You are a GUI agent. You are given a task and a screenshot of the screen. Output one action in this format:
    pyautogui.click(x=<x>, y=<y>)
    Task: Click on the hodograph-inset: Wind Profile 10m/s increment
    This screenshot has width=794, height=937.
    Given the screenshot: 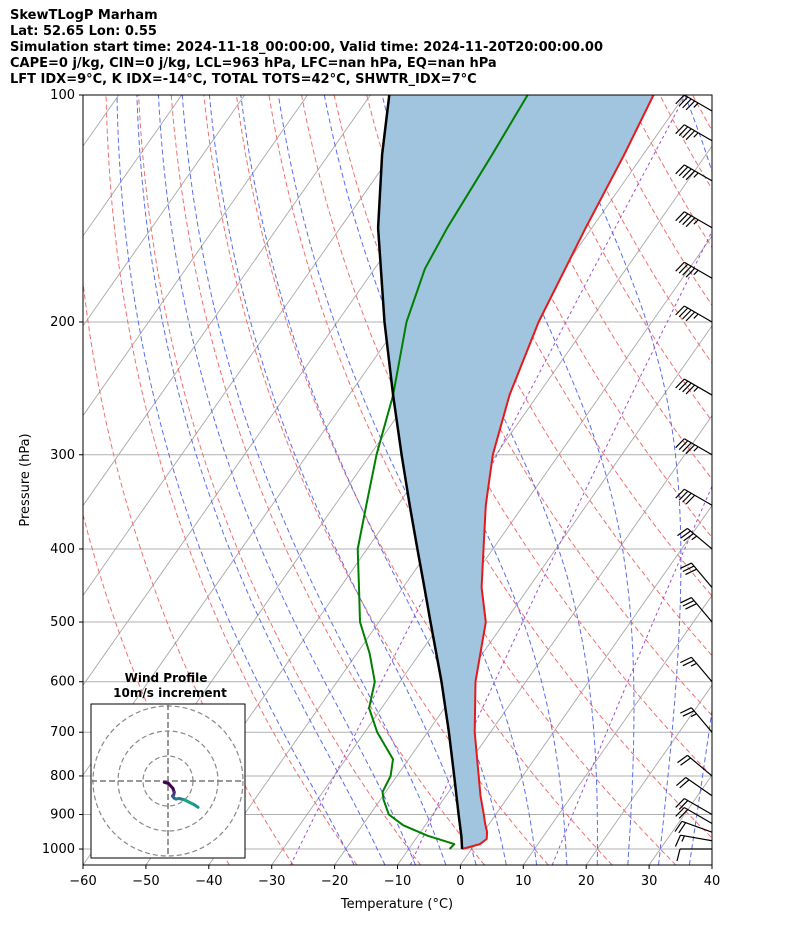 What is the action you would take?
    pyautogui.click(x=168, y=765)
    